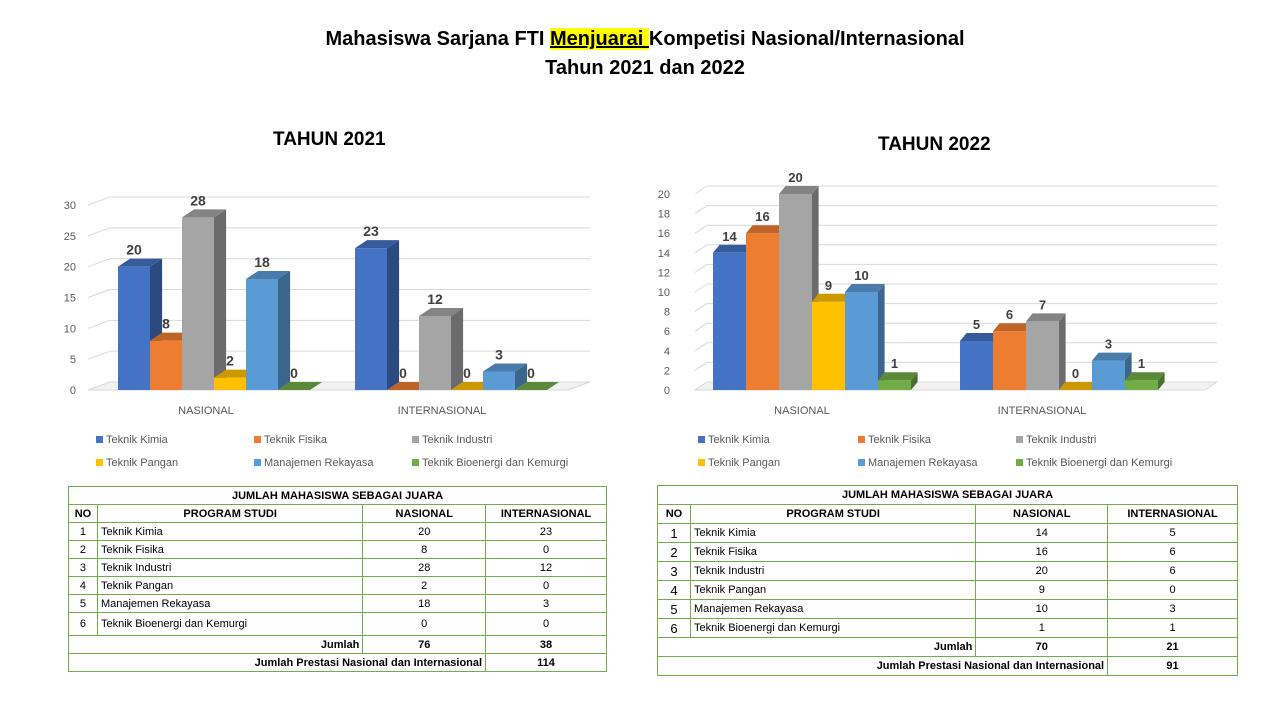 This screenshot has height=720, width=1280. I want to click on row-internasional: 23, so click(546, 531).